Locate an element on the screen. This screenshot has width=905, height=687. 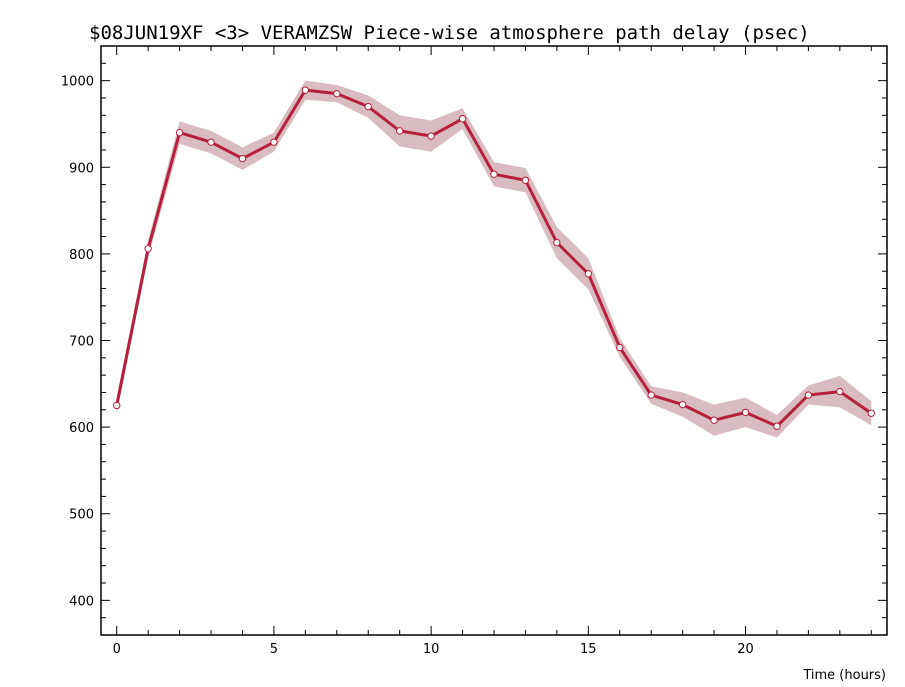
x-tick-label: 0 is located at coordinates (117, 649).